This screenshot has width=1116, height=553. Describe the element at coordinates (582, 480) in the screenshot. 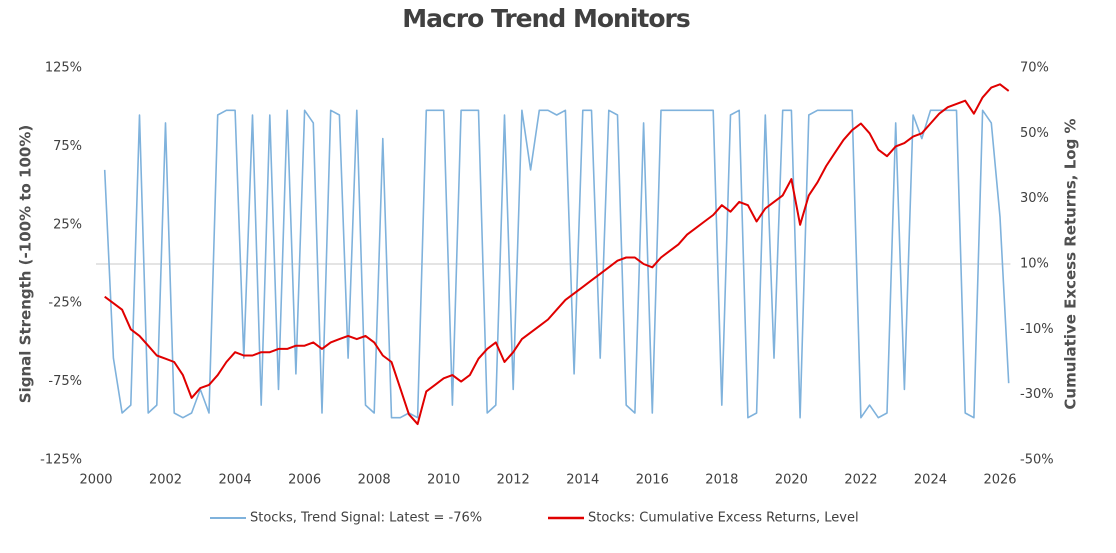

I see `x-tick-label: 2014` at that location.